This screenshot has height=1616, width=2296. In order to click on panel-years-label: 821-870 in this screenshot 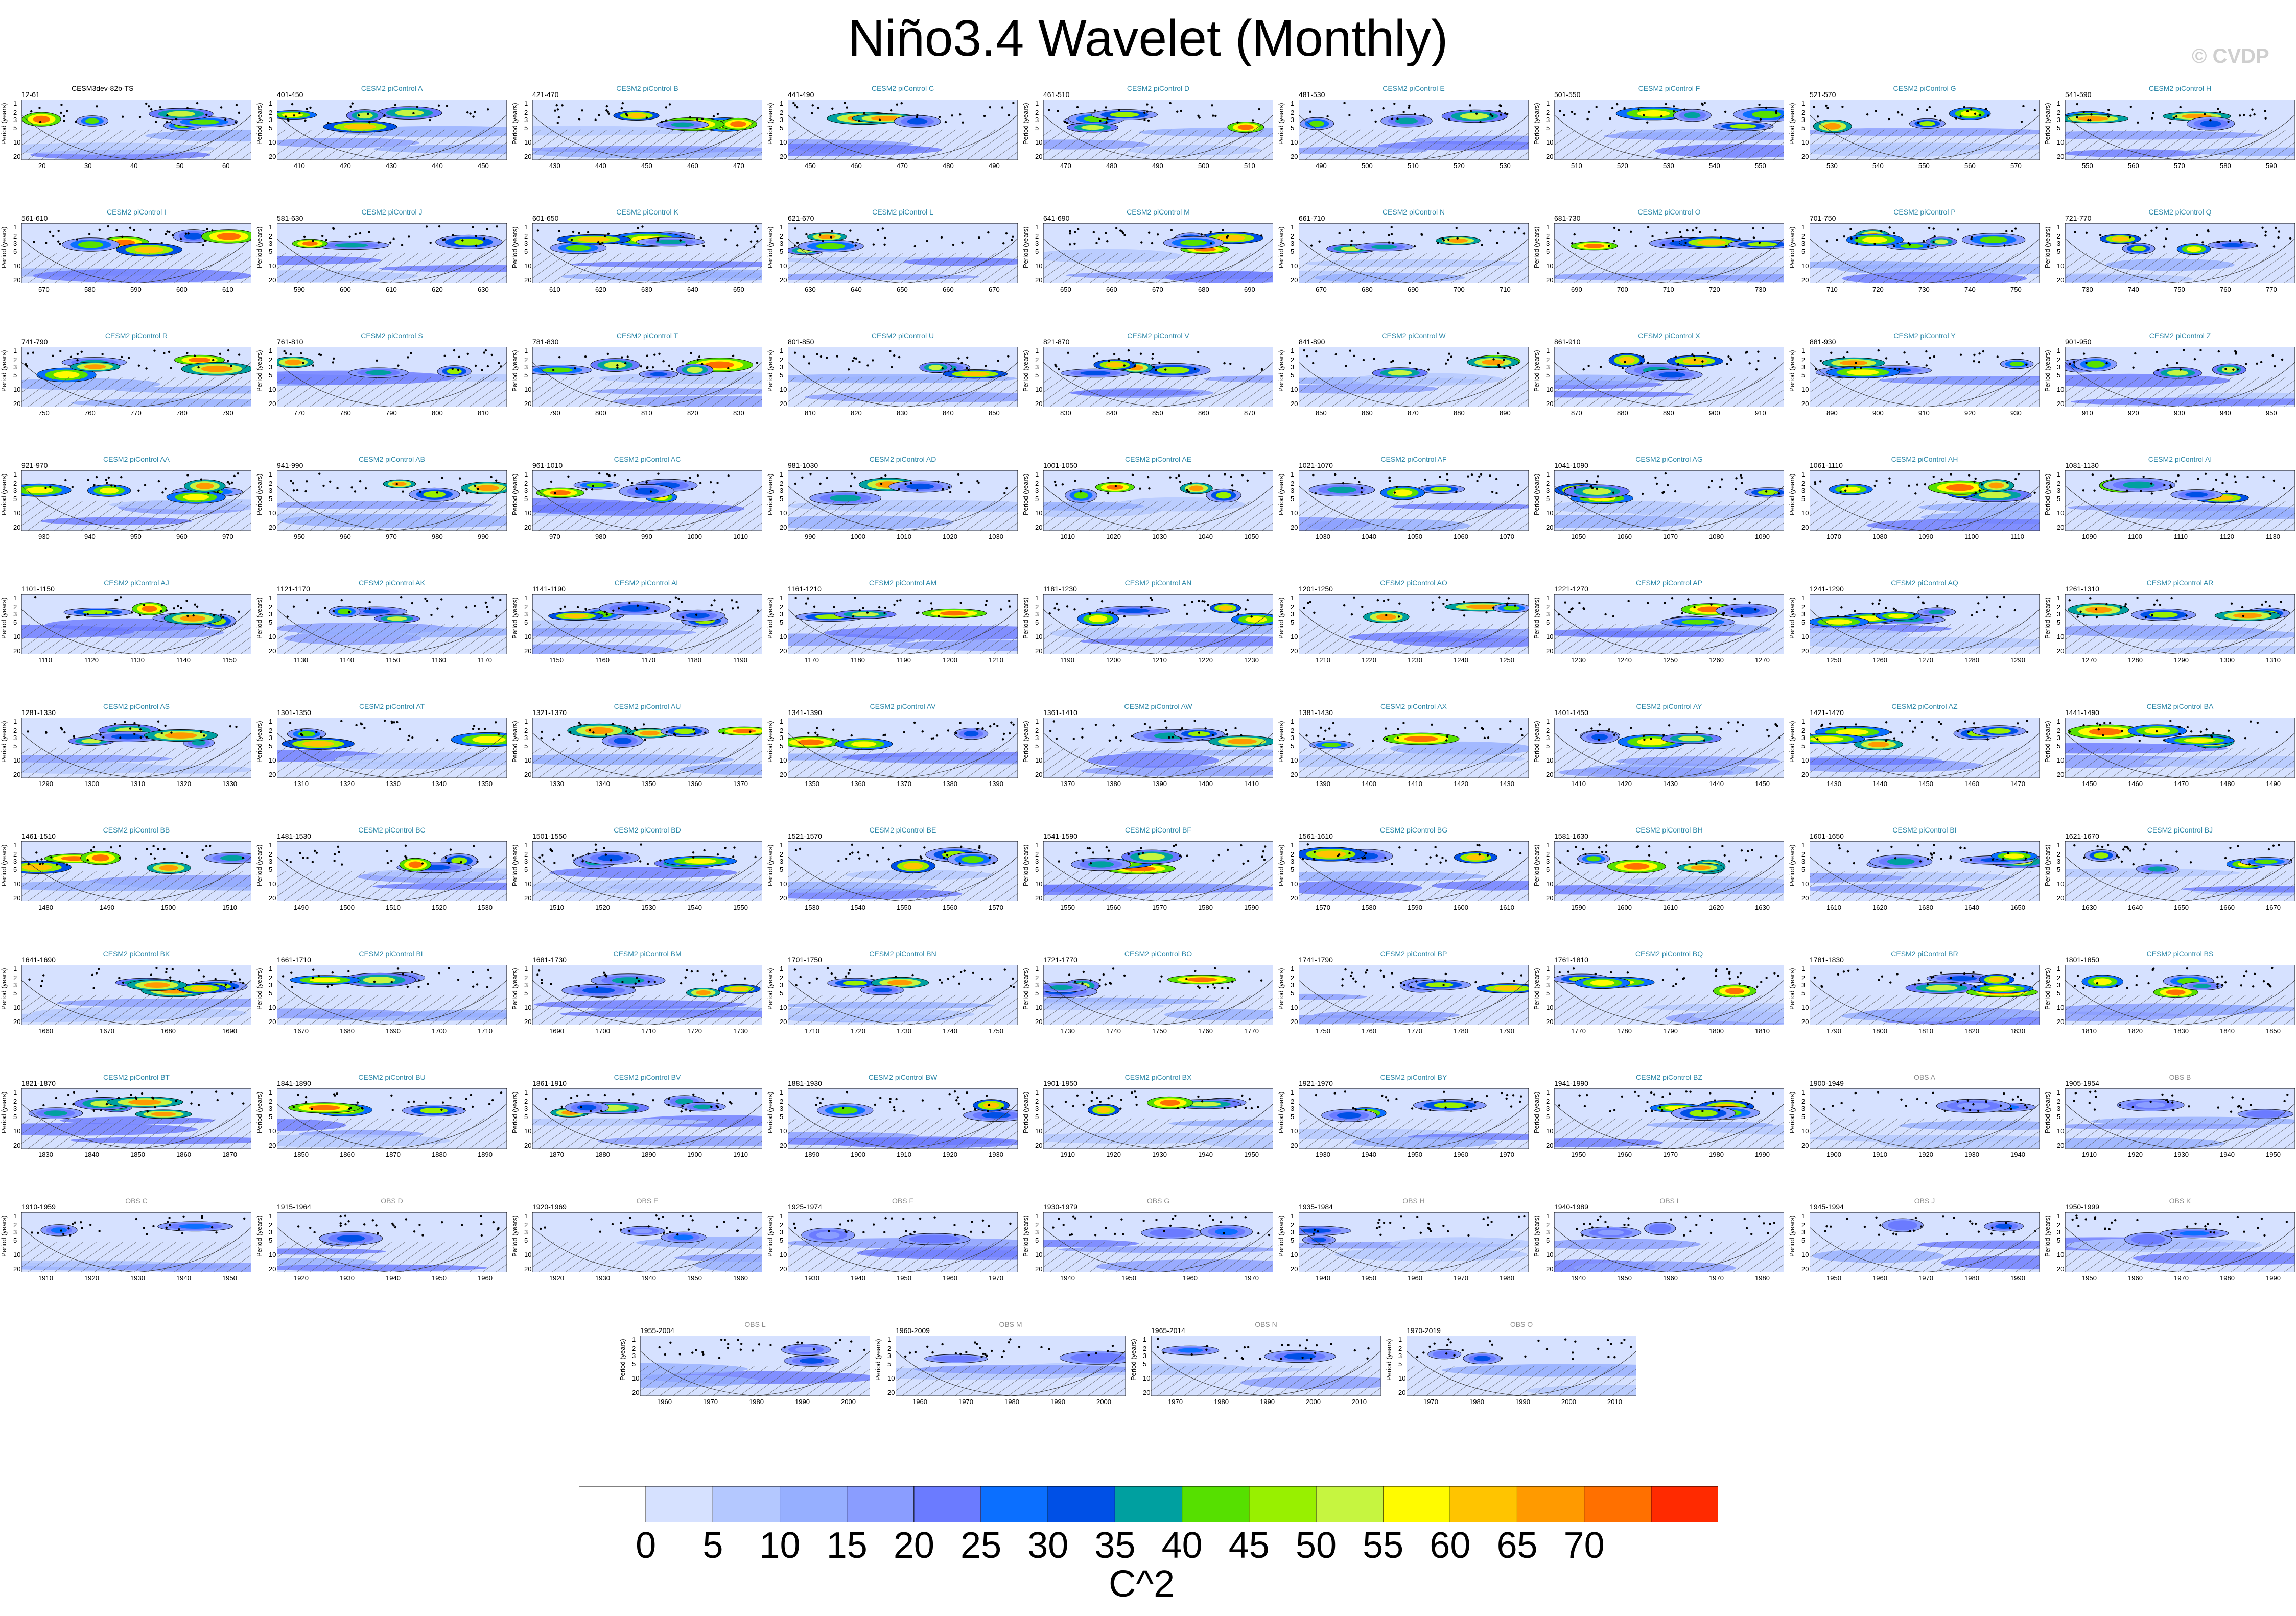, I will do `click(1056, 342)`.